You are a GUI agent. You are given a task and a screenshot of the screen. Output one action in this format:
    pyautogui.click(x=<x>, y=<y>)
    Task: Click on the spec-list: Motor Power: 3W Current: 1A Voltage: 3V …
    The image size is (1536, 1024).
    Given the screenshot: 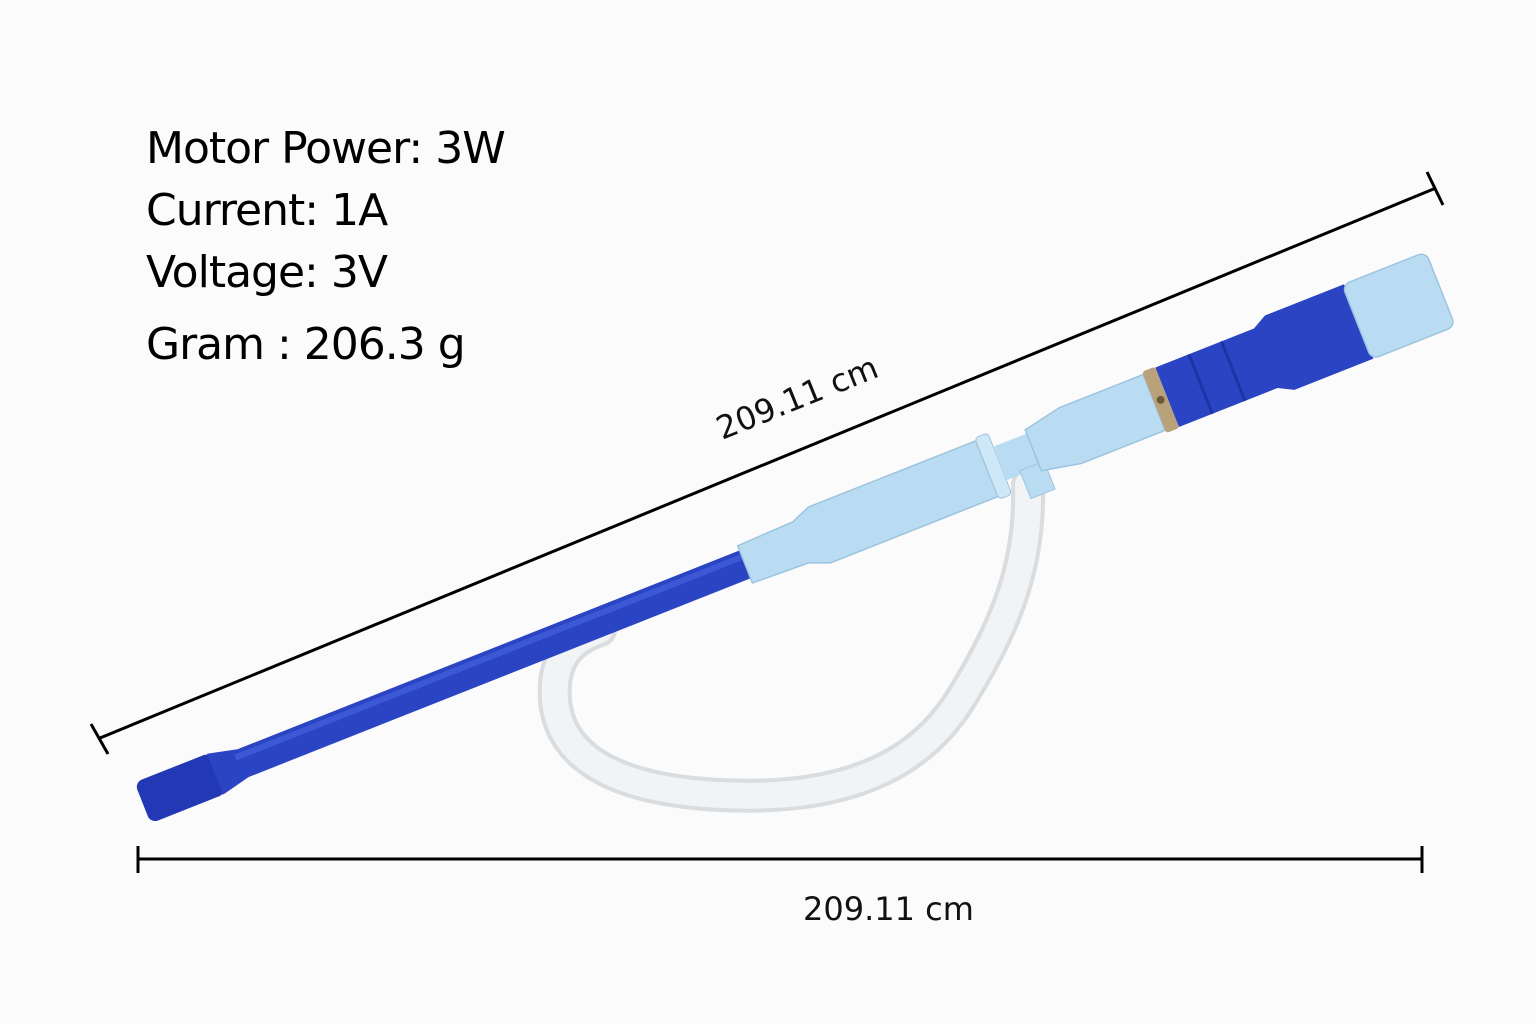 What is the action you would take?
    pyautogui.click(x=326, y=247)
    